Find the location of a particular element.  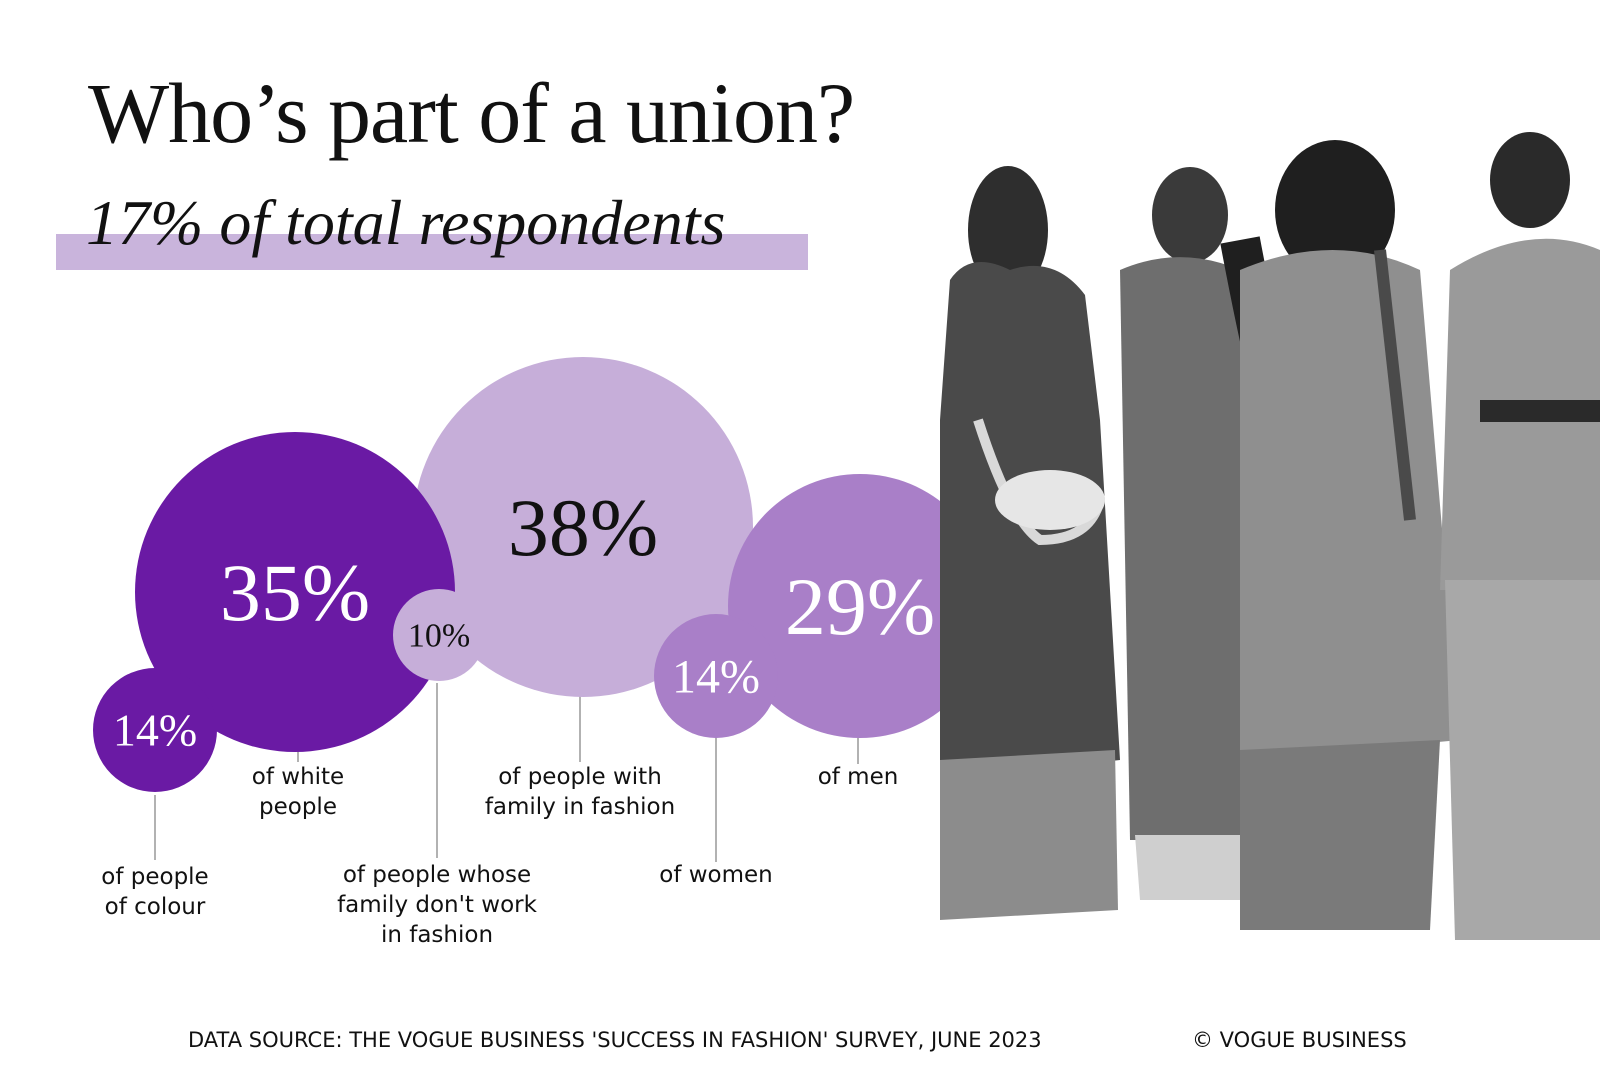

chart-subtitle: 17% of total respondents is located at coordinates (406, 222).